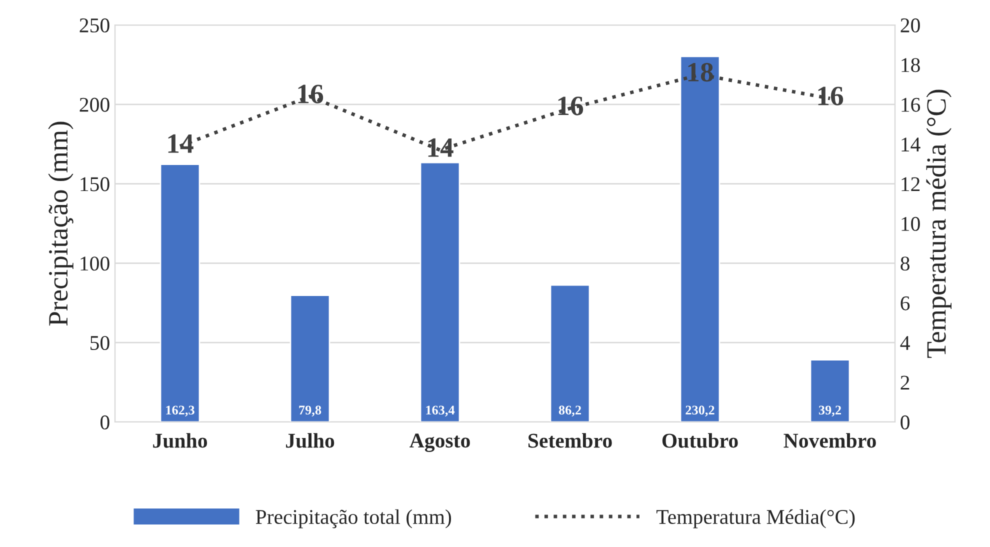 This screenshot has width=990, height=547. Describe the element at coordinates (310, 440) in the screenshot. I see `x-tick-label: Julho` at that location.